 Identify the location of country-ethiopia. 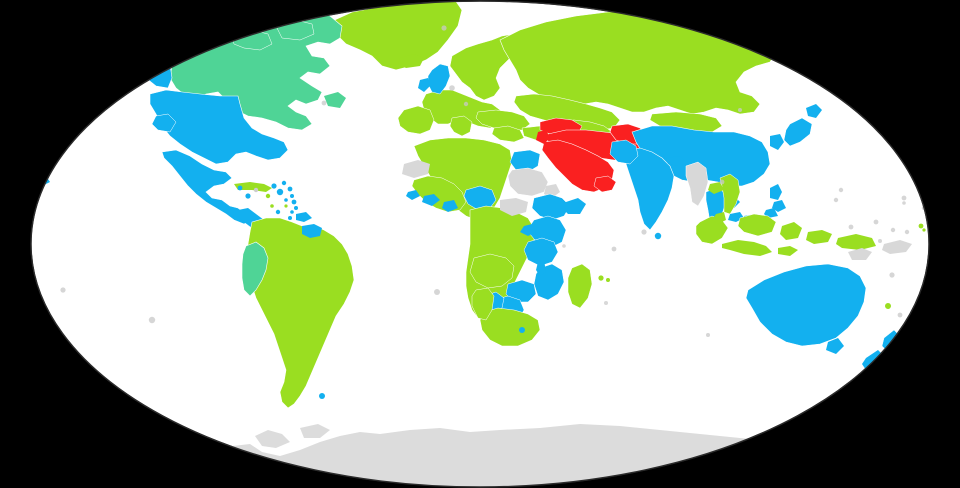
(551, 207).